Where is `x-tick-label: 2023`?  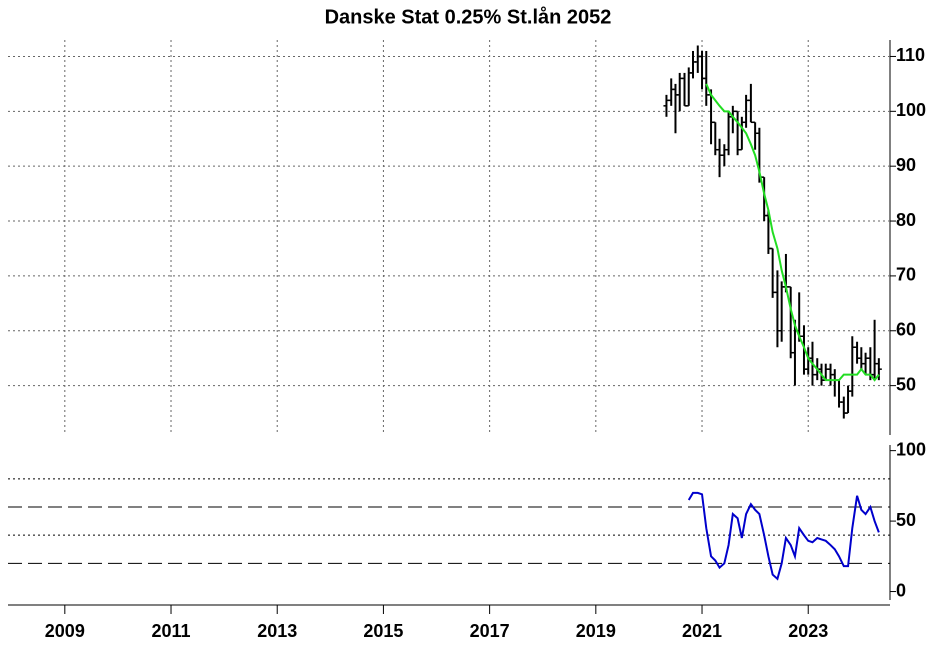
x-tick-label: 2023 is located at coordinates (808, 631).